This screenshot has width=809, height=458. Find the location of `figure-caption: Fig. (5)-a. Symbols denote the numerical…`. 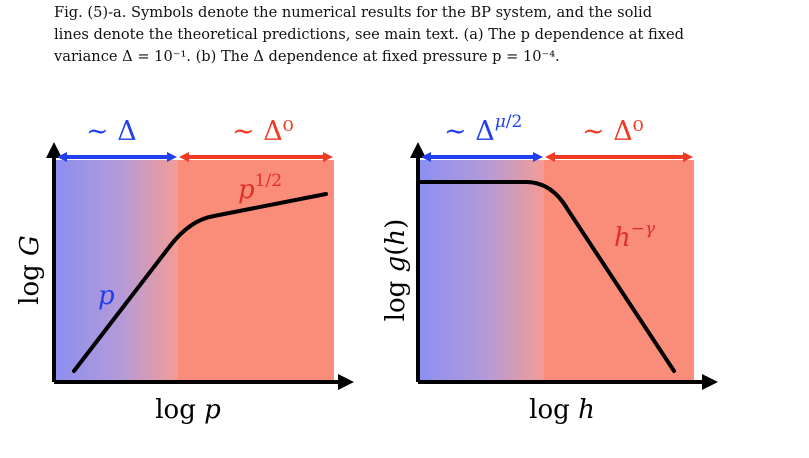

figure-caption: Fig. (5)-a. Symbols denote the numerical… is located at coordinates (429, 35).